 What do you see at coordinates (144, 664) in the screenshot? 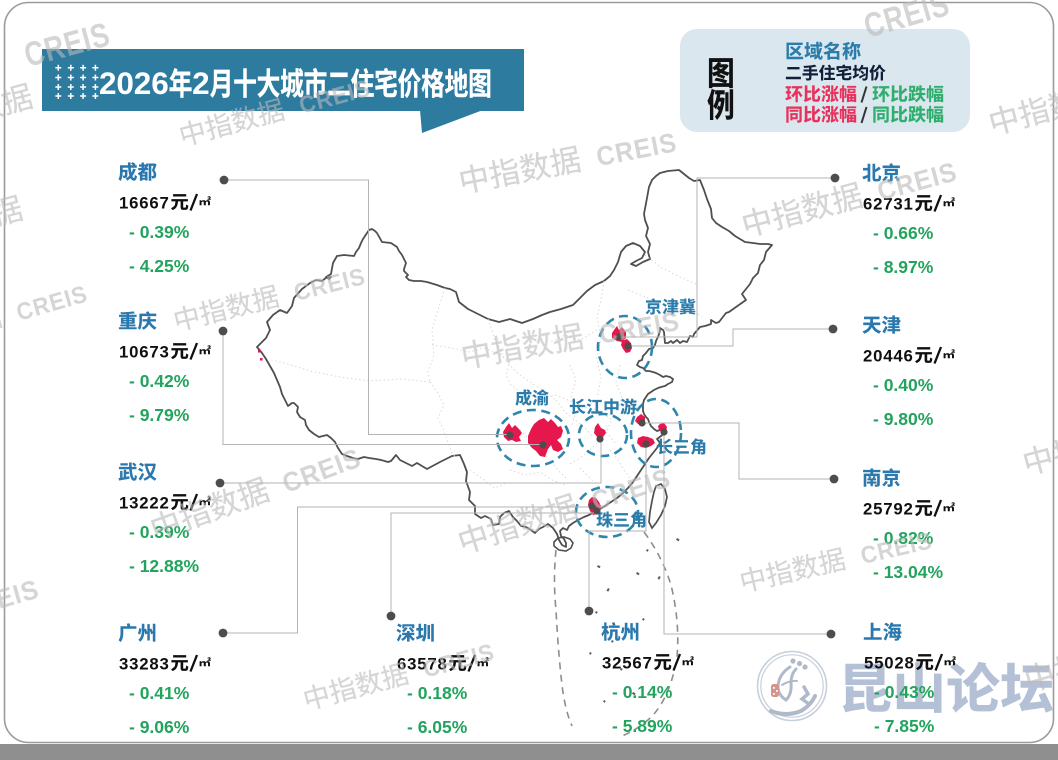
I see `svg-text: 33283` at bounding box center [144, 664].